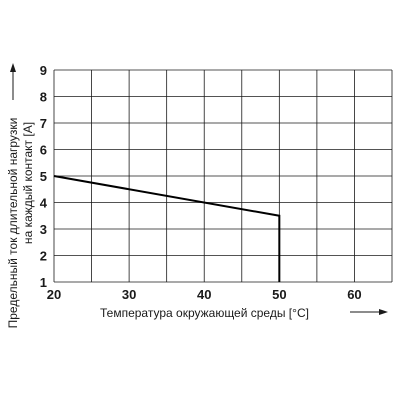  Describe the element at coordinates (43, 229) in the screenshot. I see `y-tick-label: 3` at that location.